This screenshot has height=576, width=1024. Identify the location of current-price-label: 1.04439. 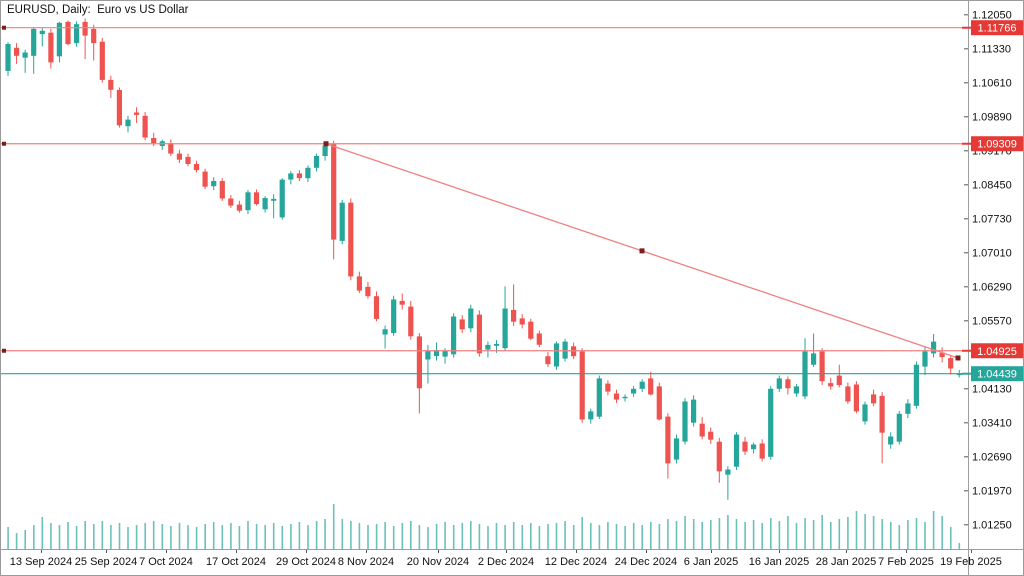
(997, 375).